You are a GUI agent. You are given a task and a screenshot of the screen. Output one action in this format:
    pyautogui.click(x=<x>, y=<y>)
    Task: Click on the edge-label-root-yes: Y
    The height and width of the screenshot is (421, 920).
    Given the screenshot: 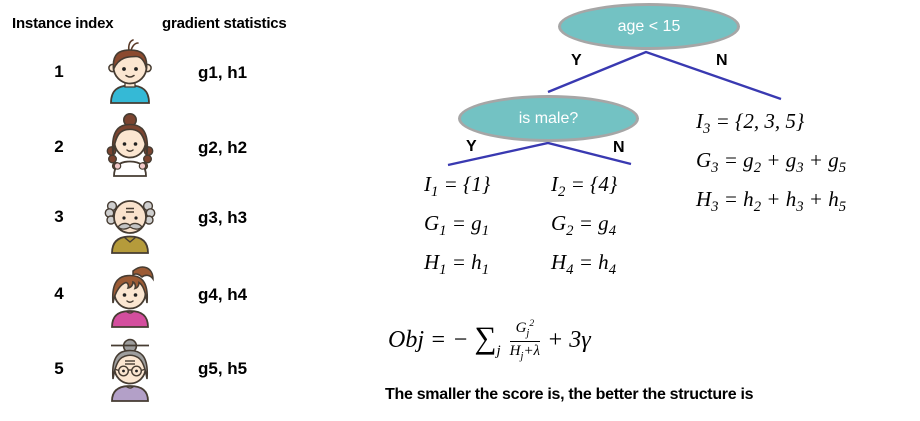 What is the action you would take?
    pyautogui.click(x=576, y=60)
    